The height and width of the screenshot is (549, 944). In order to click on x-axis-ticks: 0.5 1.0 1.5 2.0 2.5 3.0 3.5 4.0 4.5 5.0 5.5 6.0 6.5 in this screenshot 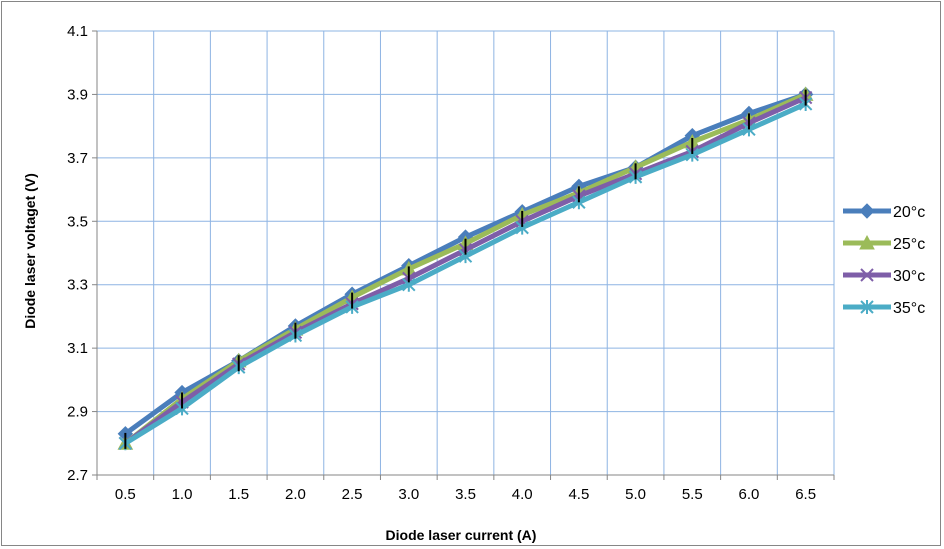, I will do `click(465, 489)`.